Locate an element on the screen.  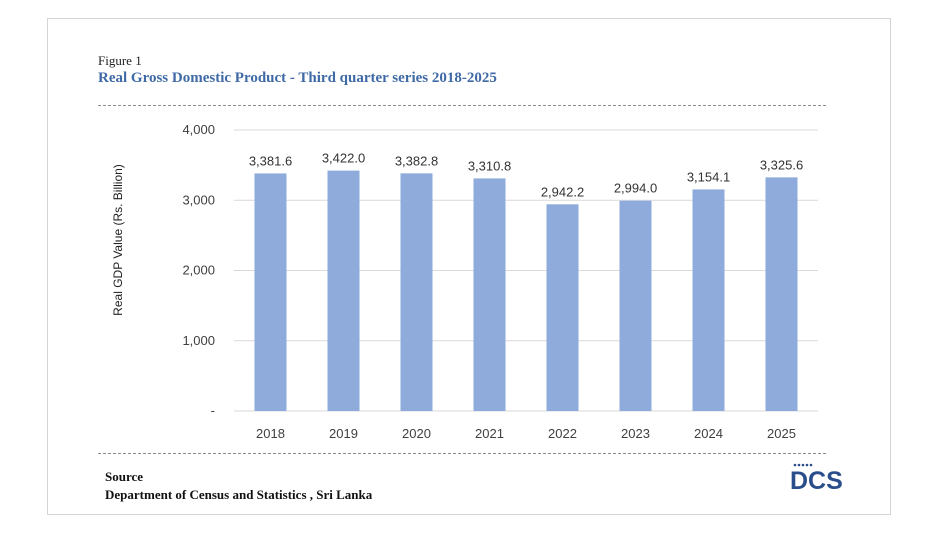
x-tick-labels: 2018 2019 2020 2021 2022 2023 2024 2025 is located at coordinates (526, 433).